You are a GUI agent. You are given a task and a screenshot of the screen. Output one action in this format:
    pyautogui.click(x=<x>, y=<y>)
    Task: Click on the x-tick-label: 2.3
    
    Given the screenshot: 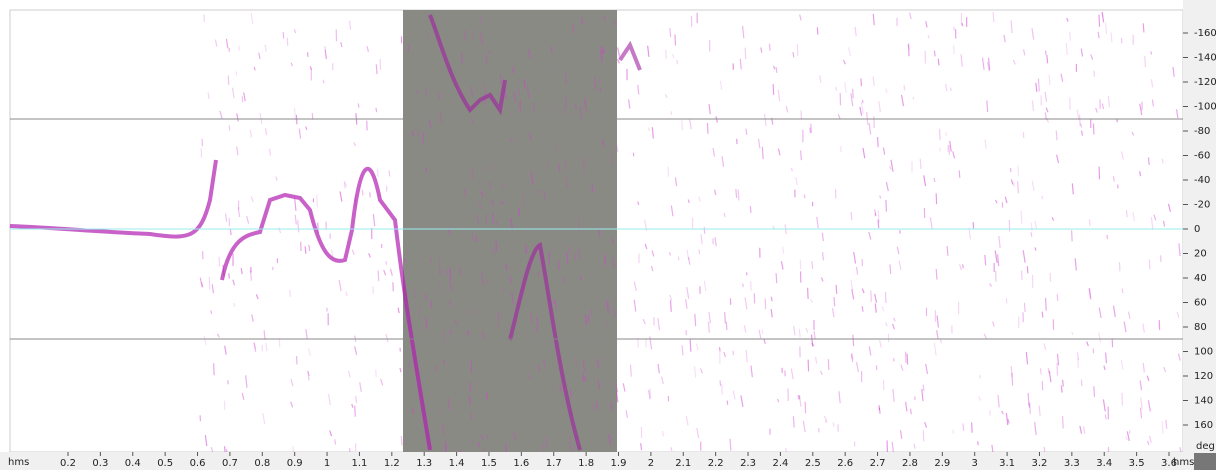 What is the action you would take?
    pyautogui.click(x=748, y=463)
    